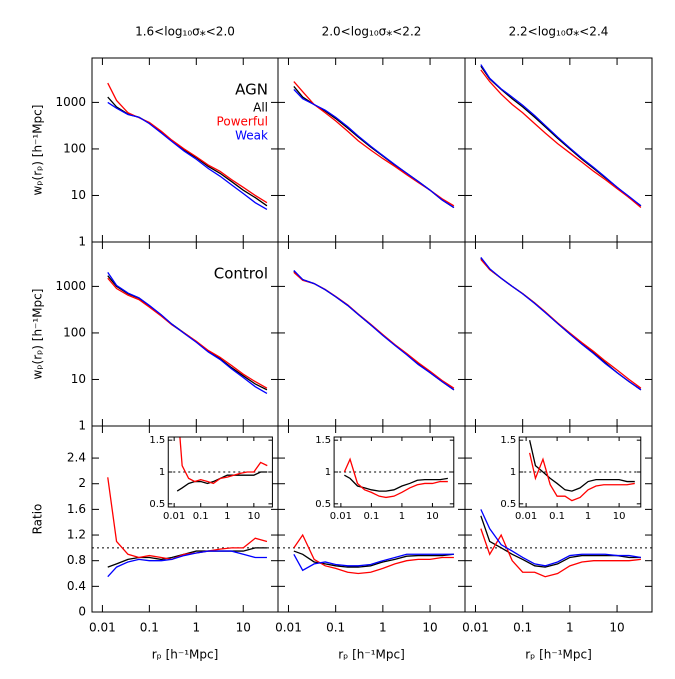  What do you see at coordinates (76, 509) in the screenshot?
I see `y-tick-label: 1.6` at bounding box center [76, 509].